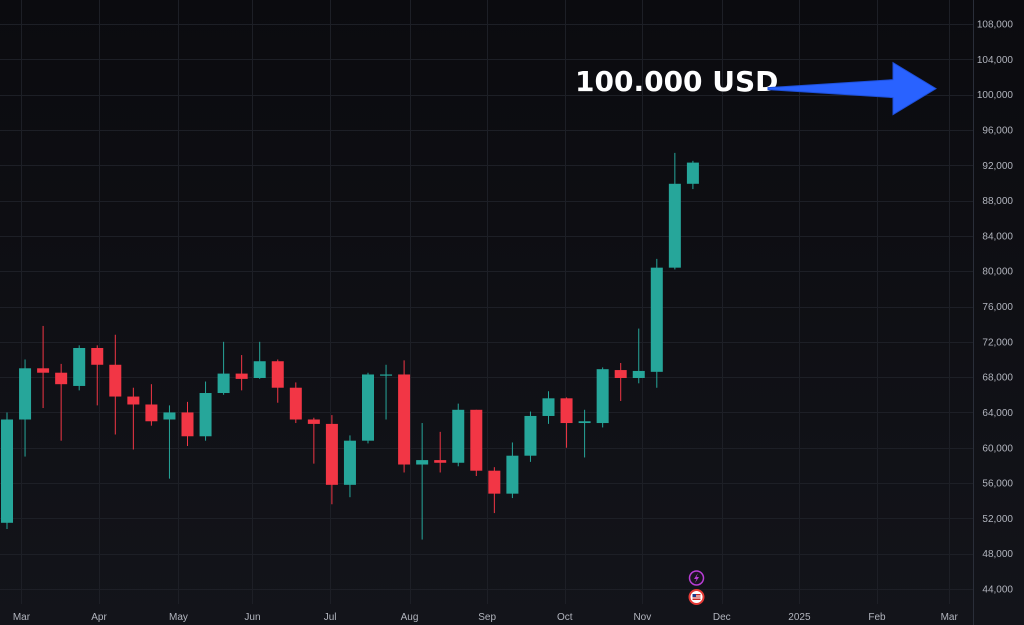 The image size is (1024, 625). I want to click on time-tick-label: Sep, so click(487, 617).